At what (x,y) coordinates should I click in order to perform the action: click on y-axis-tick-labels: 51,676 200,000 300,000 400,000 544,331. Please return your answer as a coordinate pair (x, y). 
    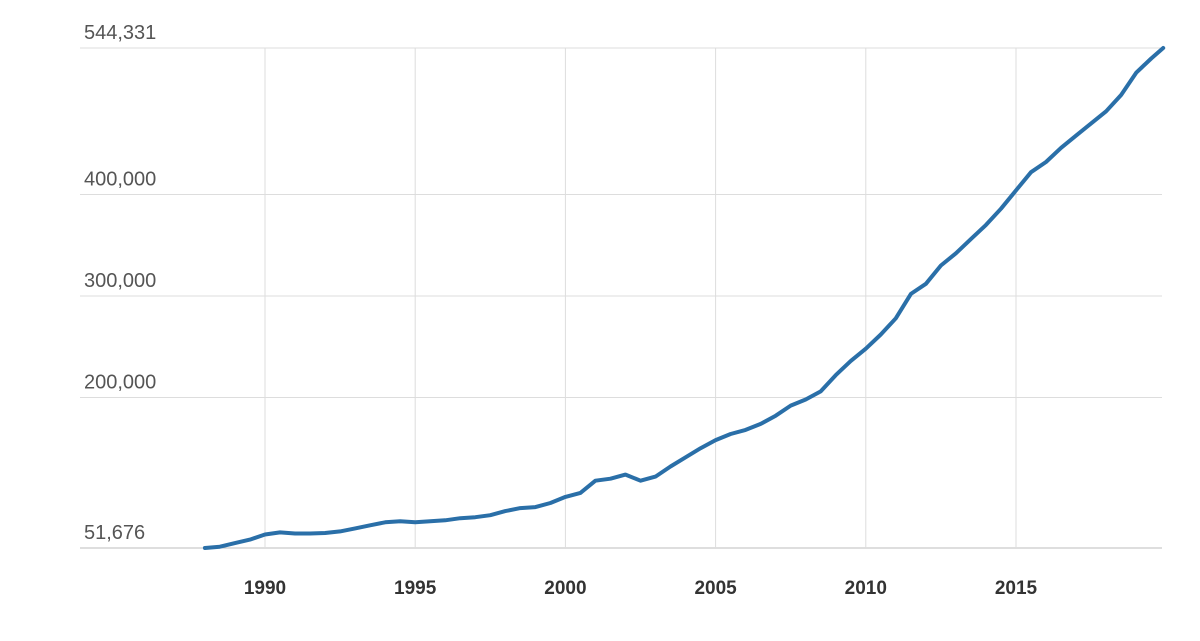
    Looking at the image, I should click on (120, 283).